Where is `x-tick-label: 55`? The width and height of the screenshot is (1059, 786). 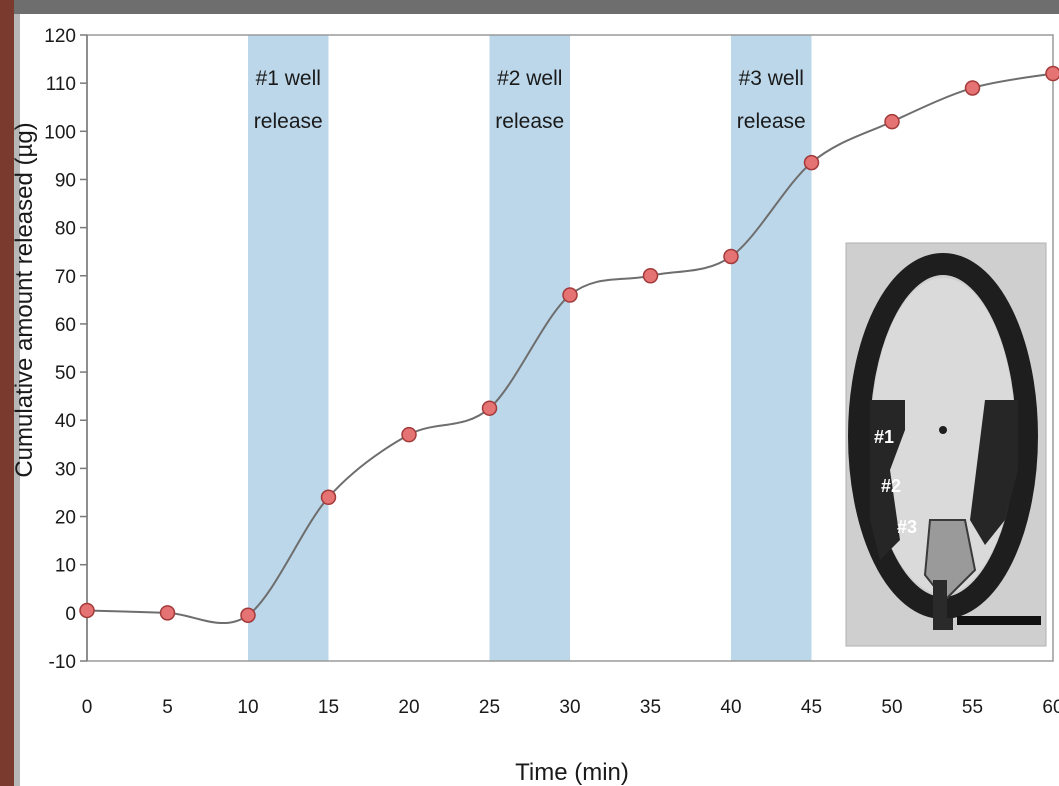
x-tick-label: 55 is located at coordinates (972, 707).